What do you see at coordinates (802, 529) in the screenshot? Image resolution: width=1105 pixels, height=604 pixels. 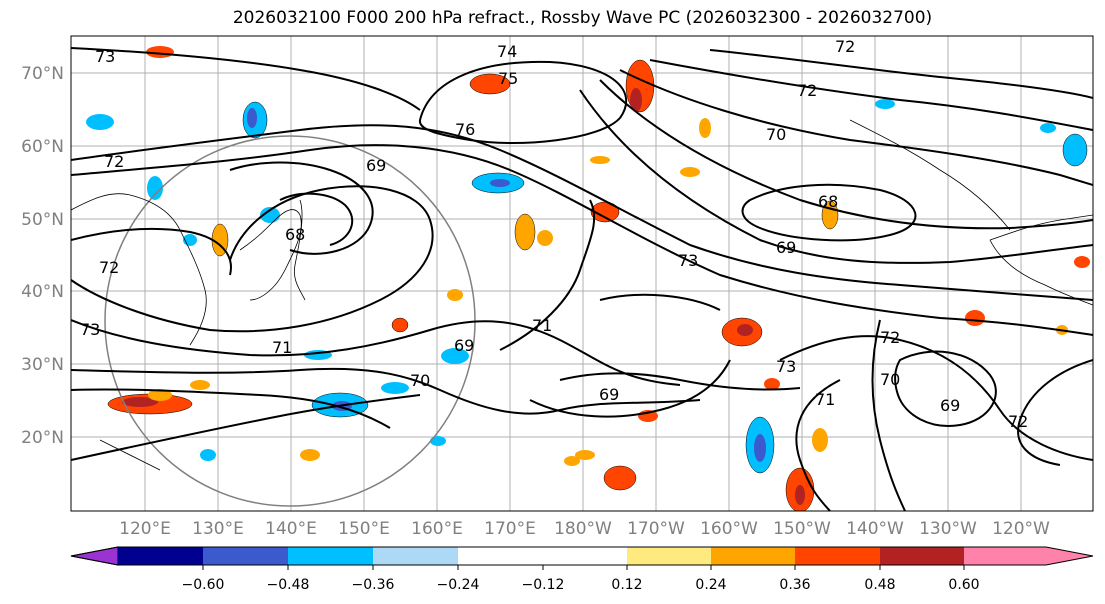 I see `lon-label: 150°W` at bounding box center [802, 529].